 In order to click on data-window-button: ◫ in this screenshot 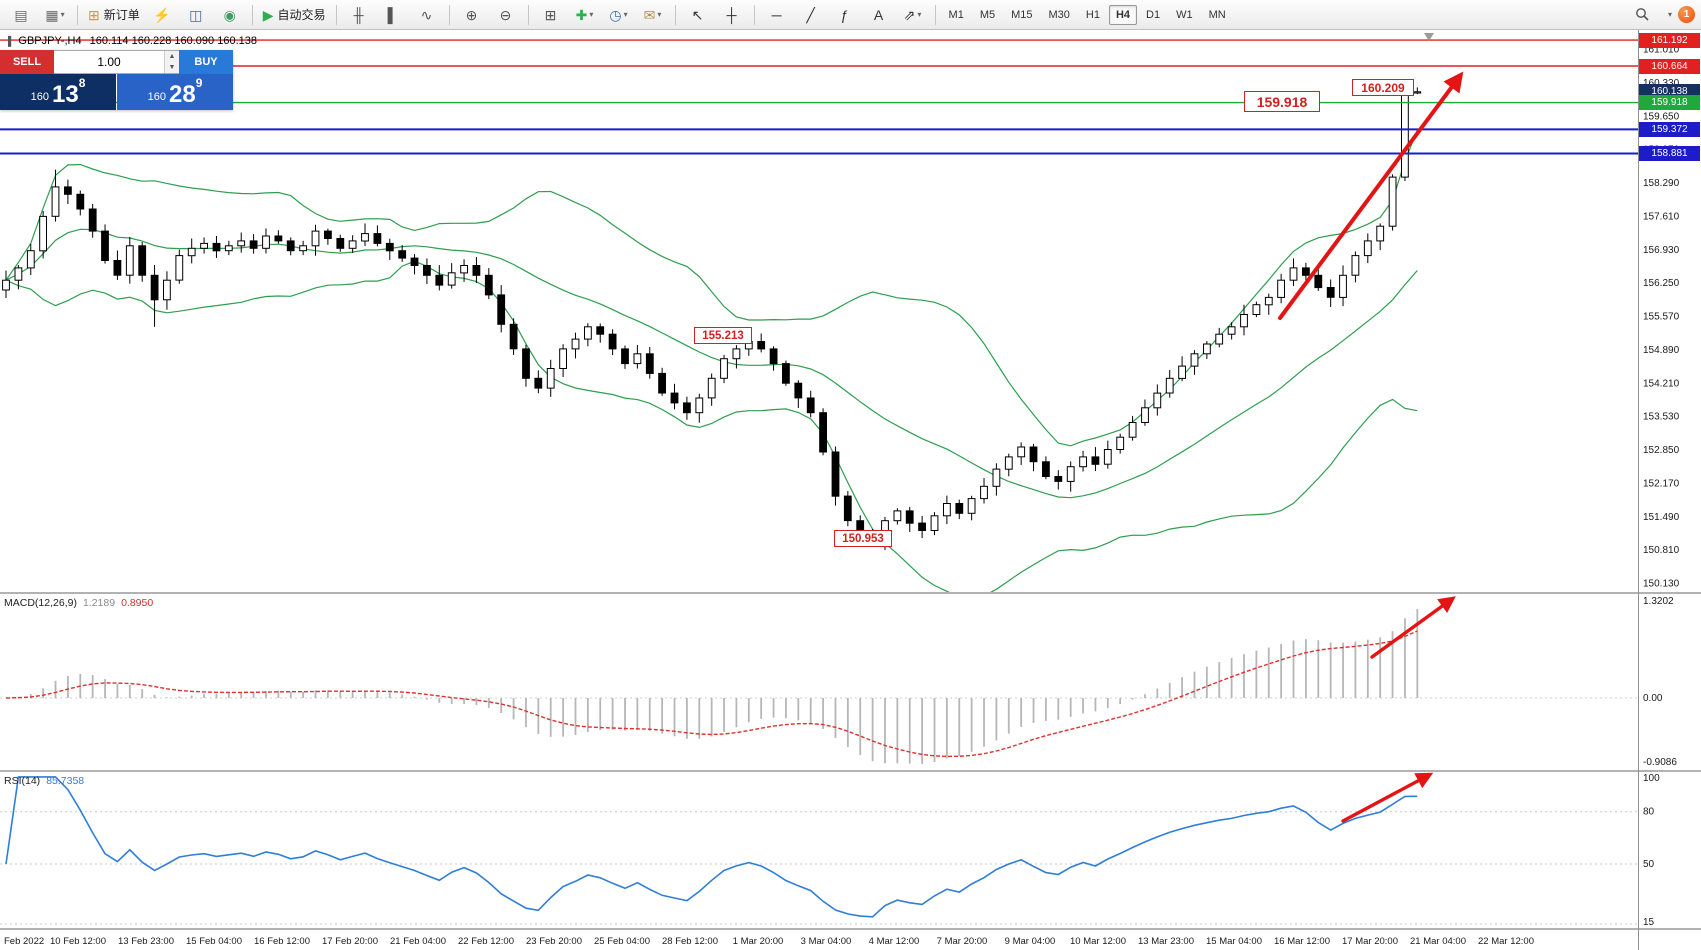, I will do `click(196, 15)`.